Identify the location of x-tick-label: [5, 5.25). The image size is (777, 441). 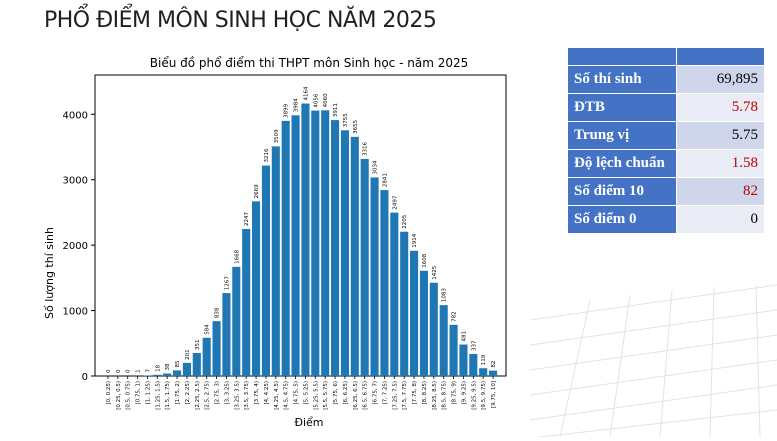
(306, 393).